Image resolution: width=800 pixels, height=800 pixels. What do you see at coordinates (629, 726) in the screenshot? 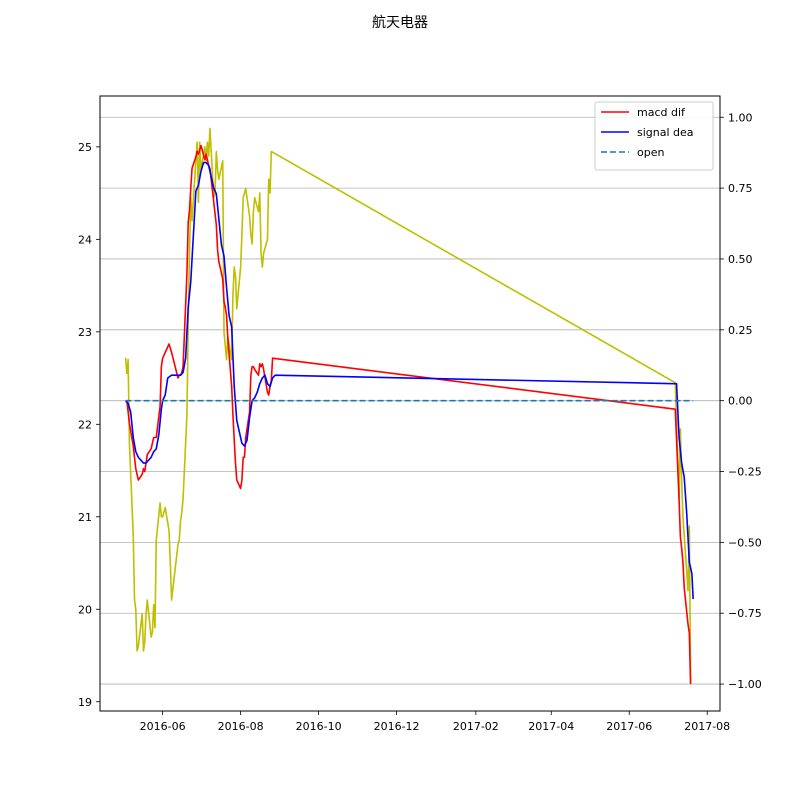
I see `x-tick-label: 2017-06` at bounding box center [629, 726].